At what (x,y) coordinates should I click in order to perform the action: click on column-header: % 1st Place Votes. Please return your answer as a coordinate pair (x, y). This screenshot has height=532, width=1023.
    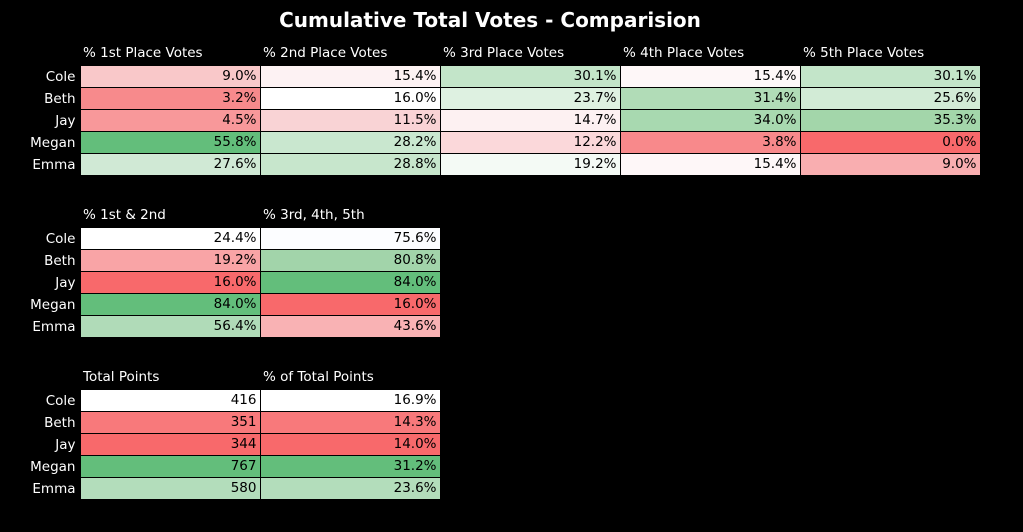
    Looking at the image, I should click on (143, 53).